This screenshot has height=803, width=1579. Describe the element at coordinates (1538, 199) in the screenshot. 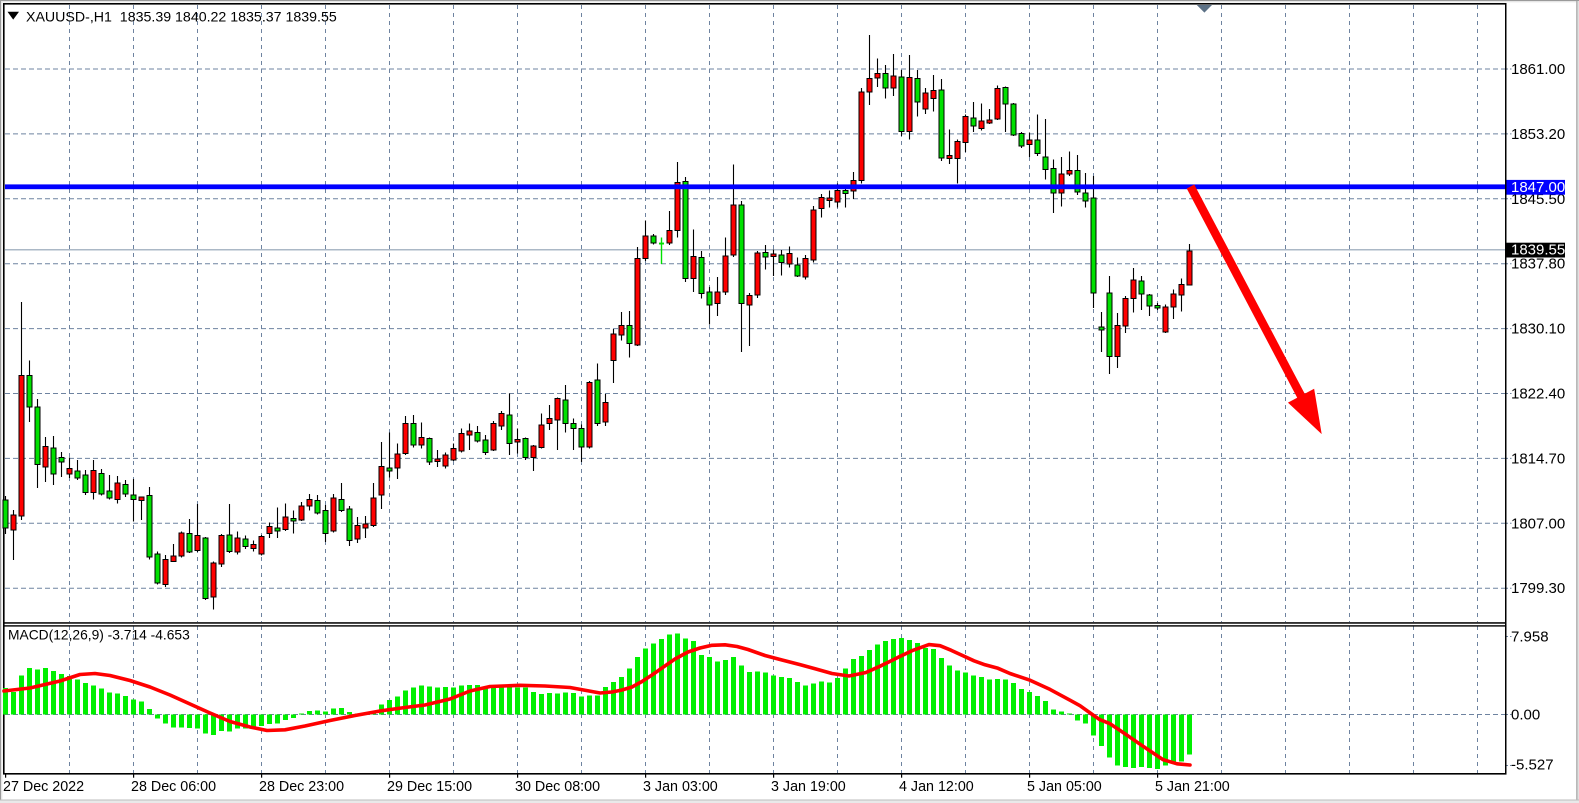

I see `svg-text: 1845.50` at that location.